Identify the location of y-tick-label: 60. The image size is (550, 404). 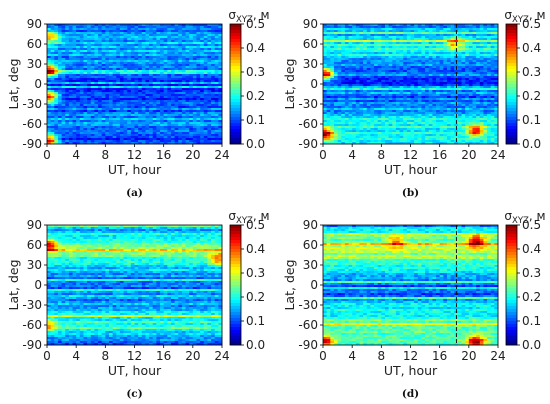
(34, 44).